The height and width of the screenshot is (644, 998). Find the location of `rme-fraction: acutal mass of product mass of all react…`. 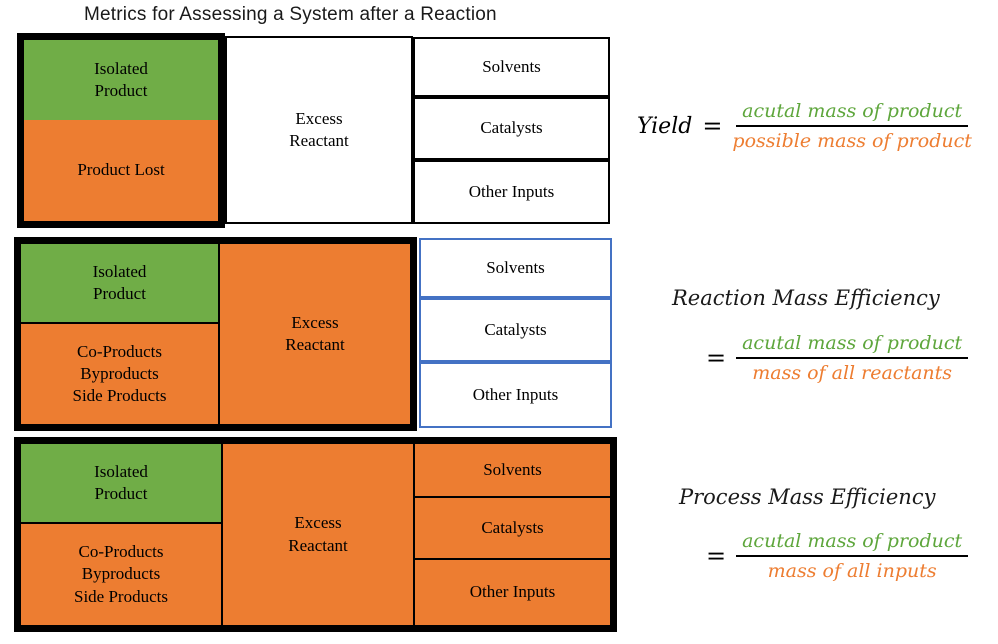

rme-fraction: acutal mass of product mass of all react… is located at coordinates (852, 358).